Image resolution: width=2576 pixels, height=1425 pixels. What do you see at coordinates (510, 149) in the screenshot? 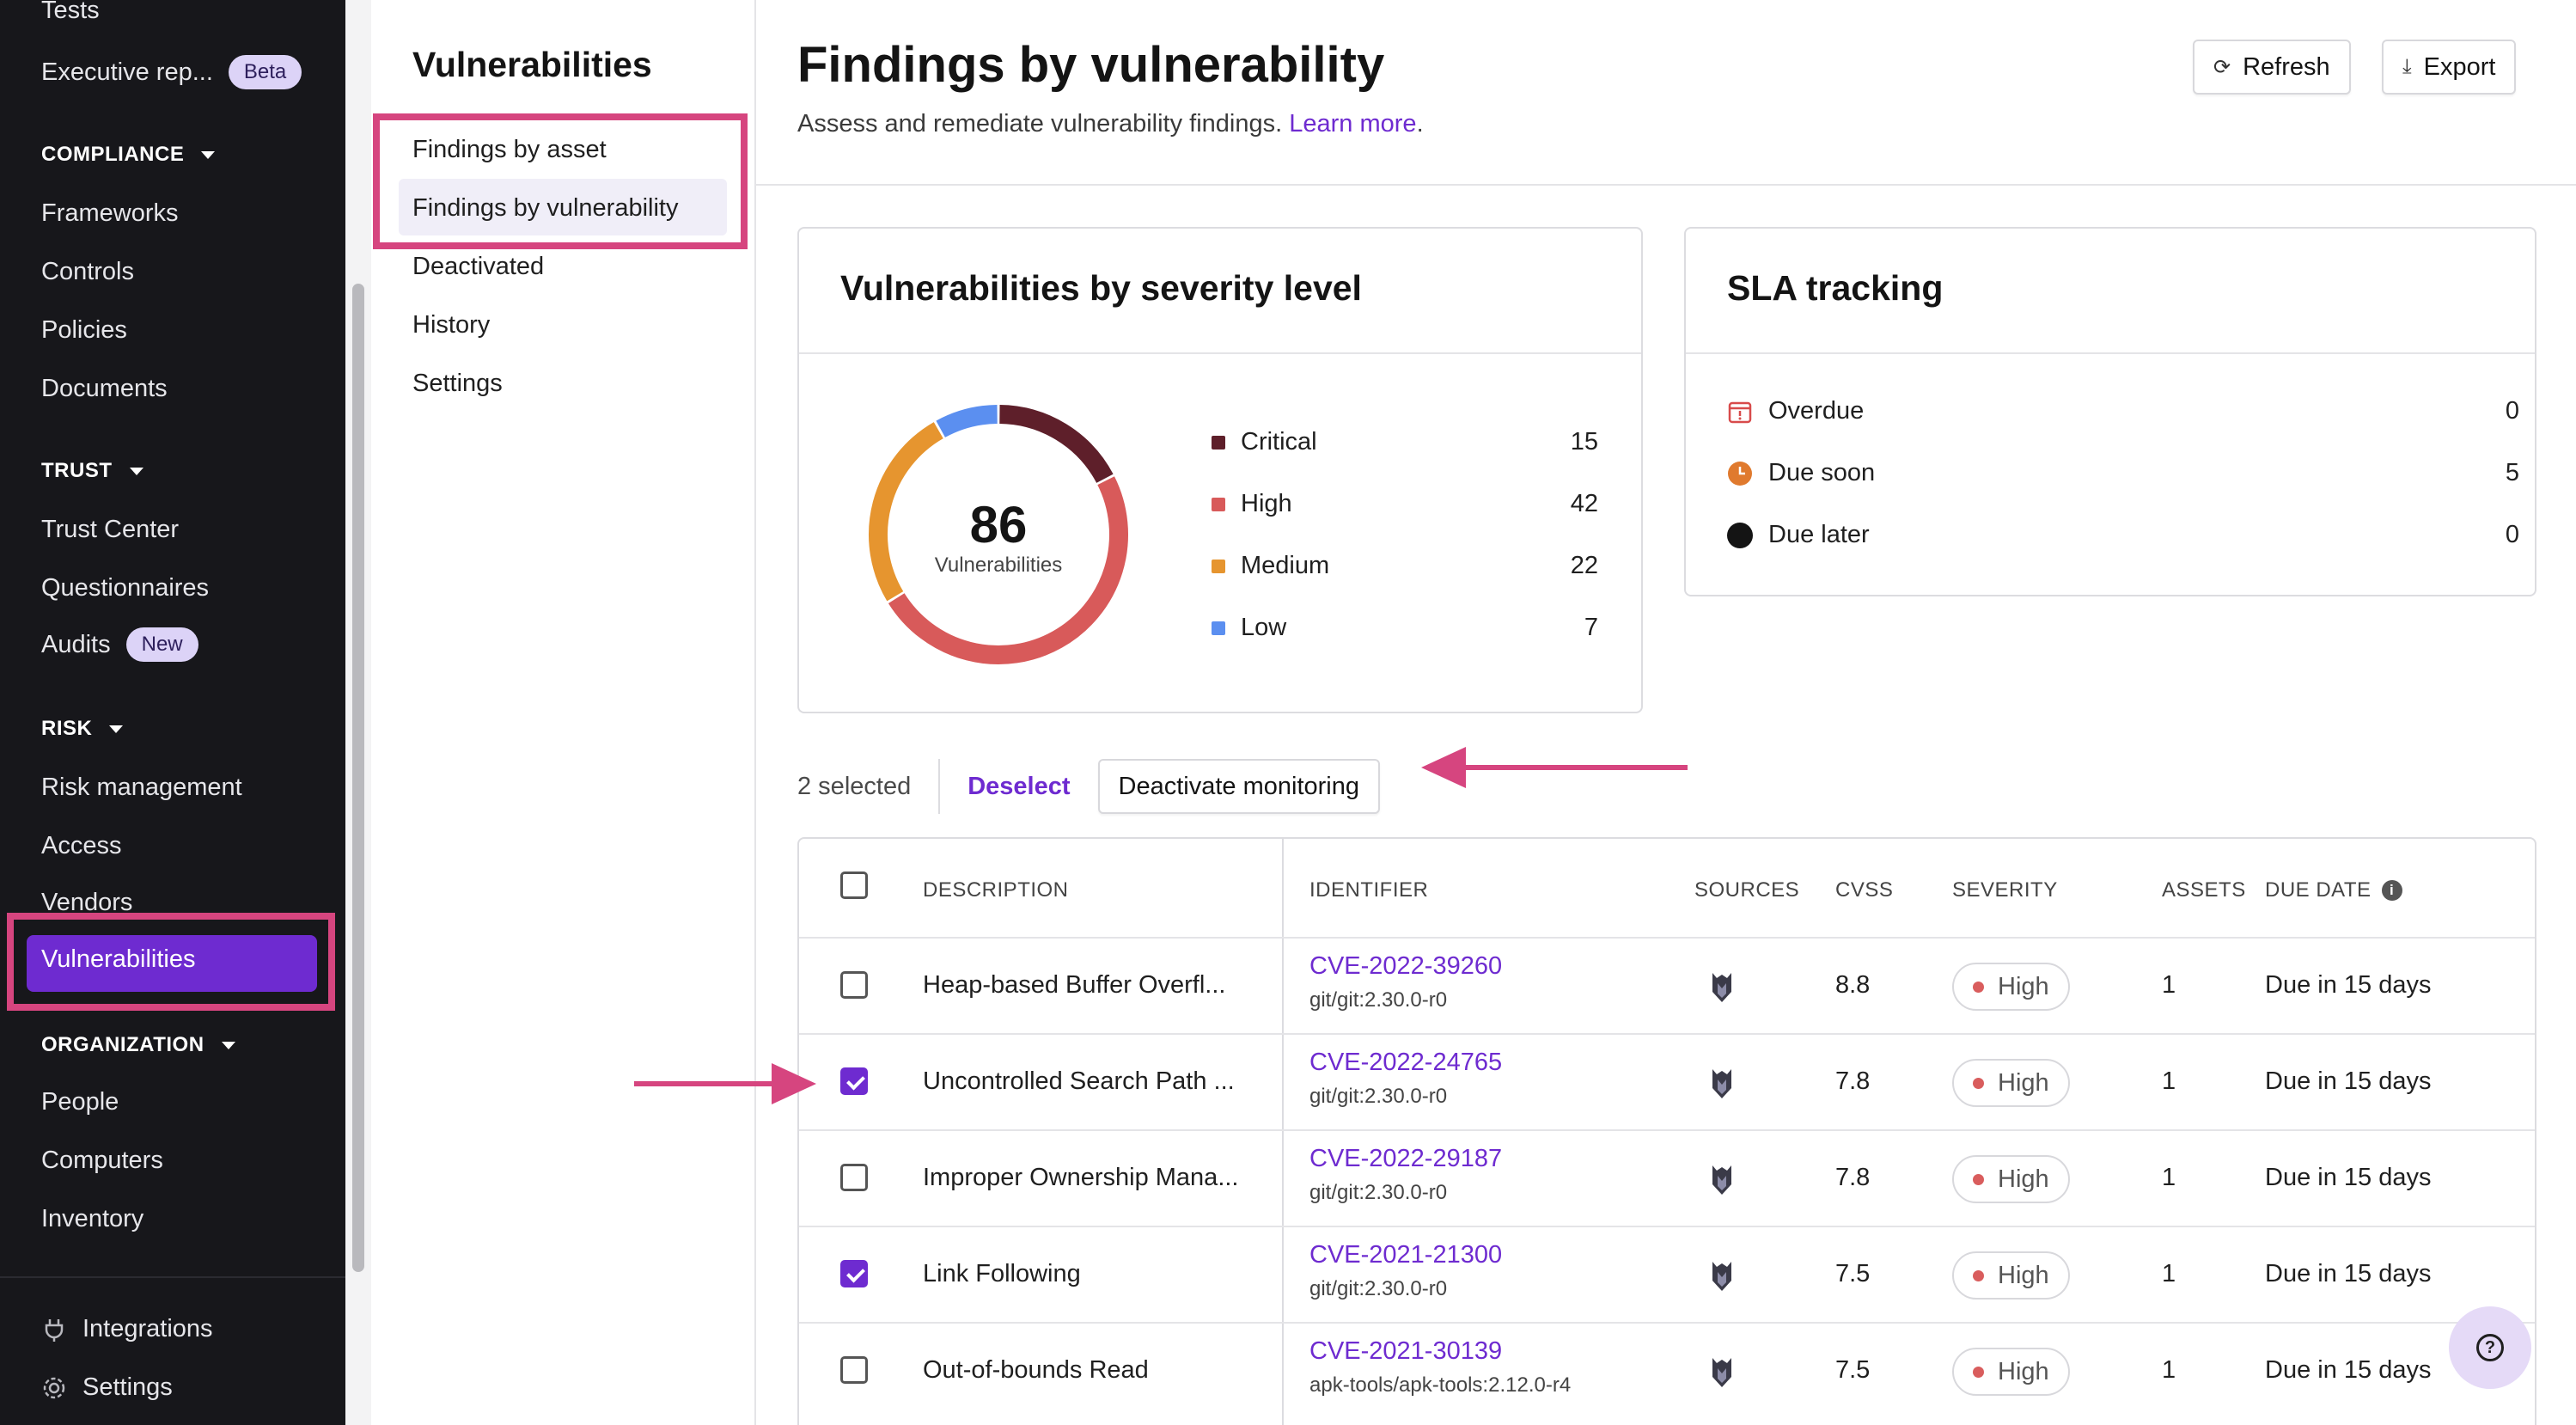
I see `subnav-item-findings-by-asset: Findings by asset` at bounding box center [510, 149].